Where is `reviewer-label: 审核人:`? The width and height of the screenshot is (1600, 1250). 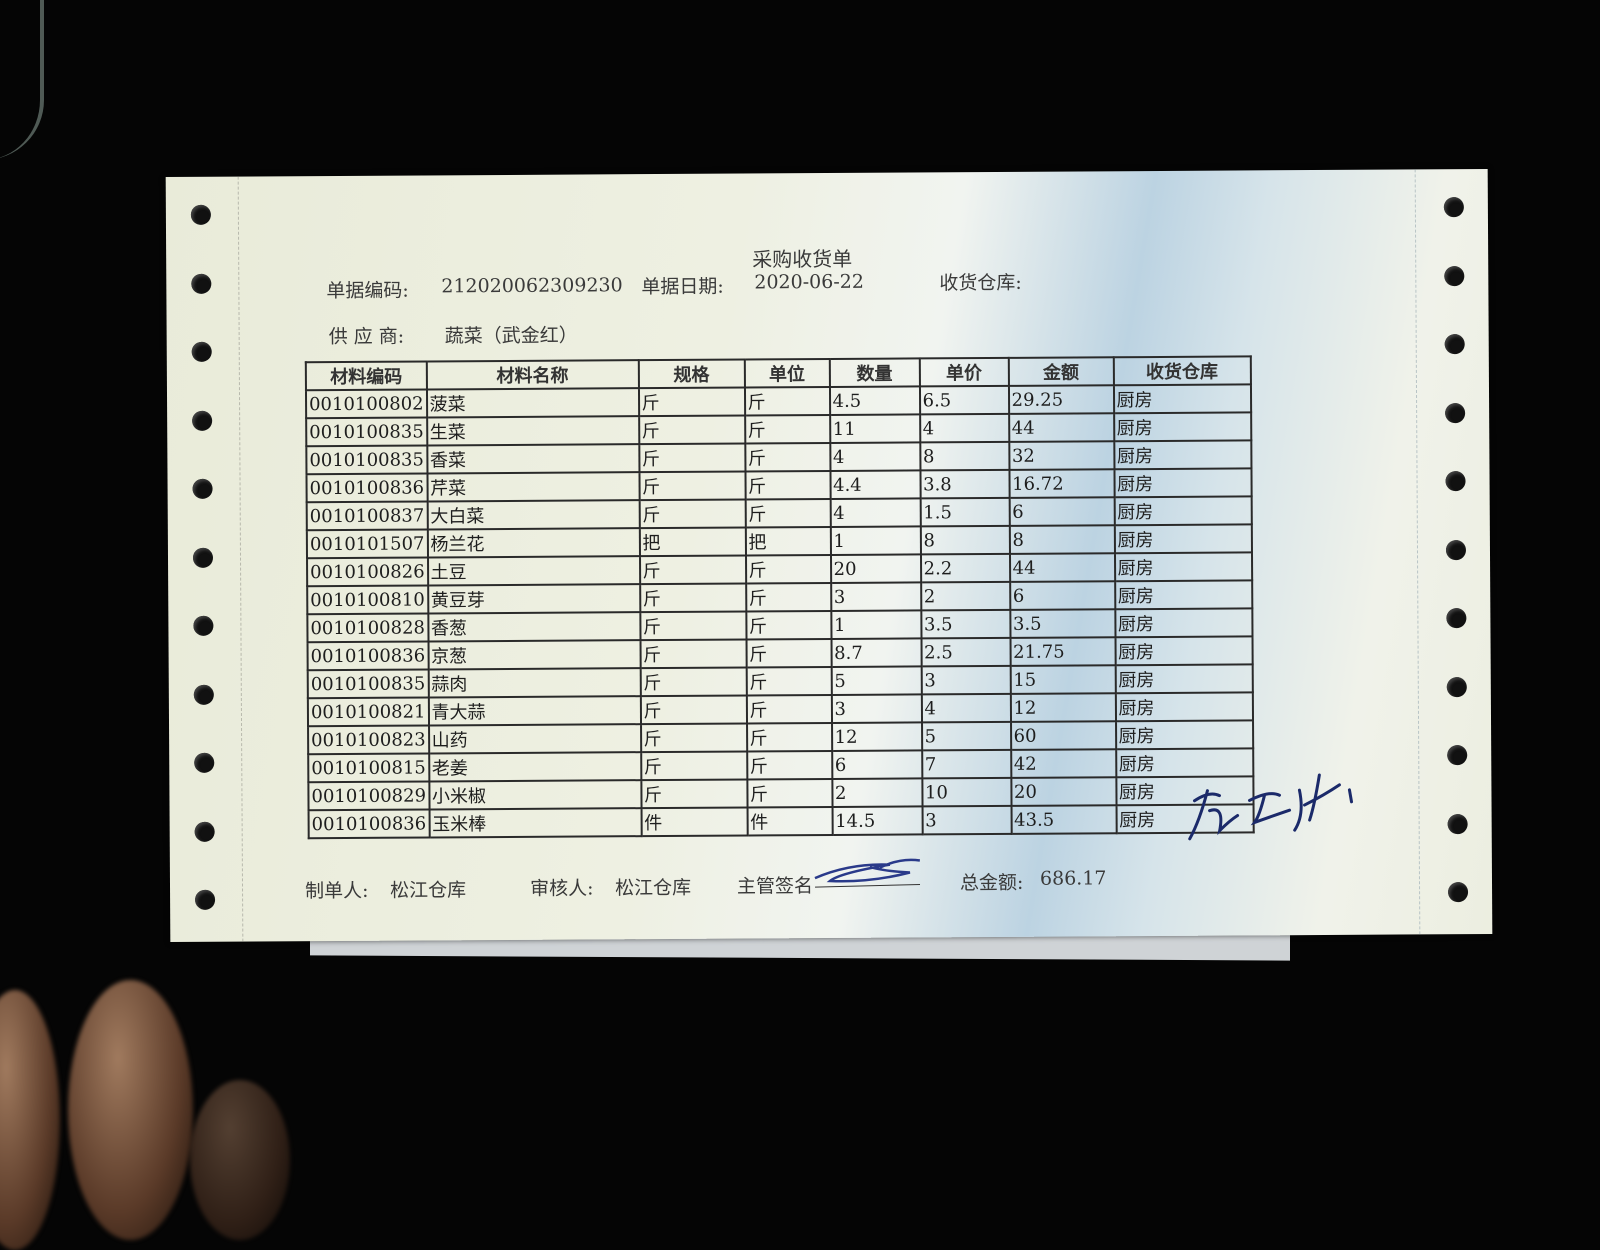
reviewer-label: 审核人: is located at coordinates (561, 888).